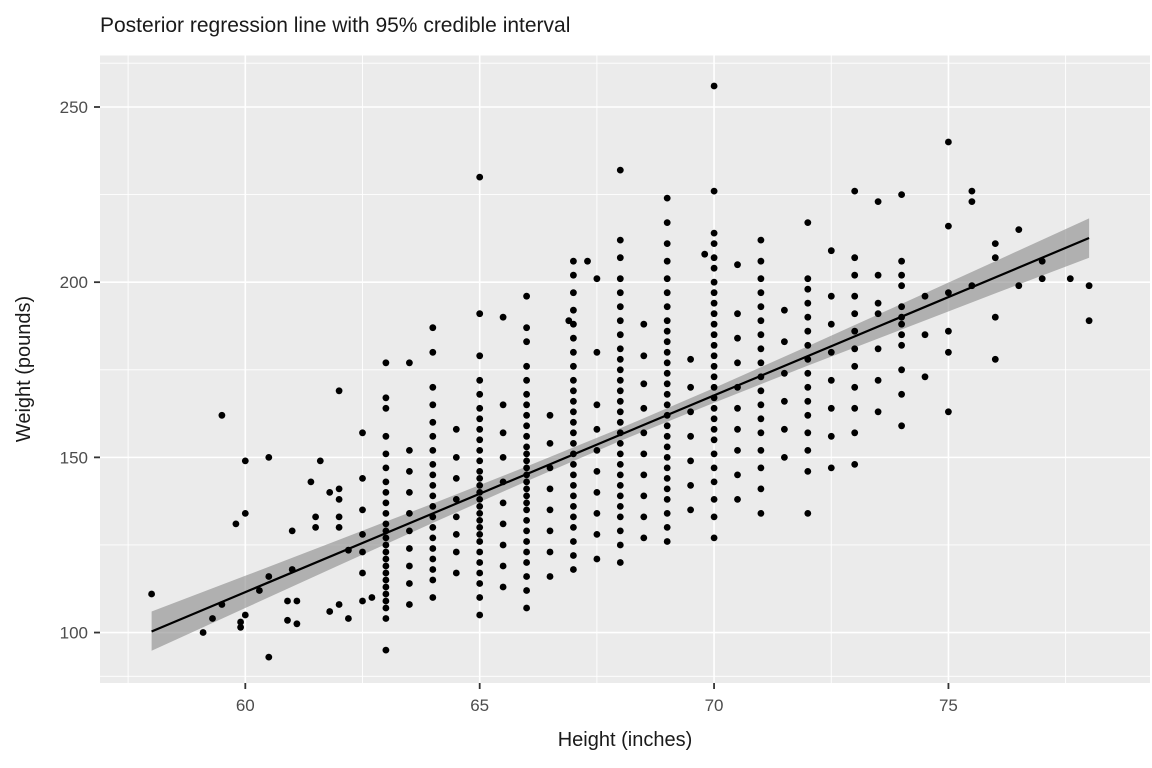 Image resolution: width=1152 pixels, height=768 pixels. I want to click on y-tick-label: 200, so click(74, 282).